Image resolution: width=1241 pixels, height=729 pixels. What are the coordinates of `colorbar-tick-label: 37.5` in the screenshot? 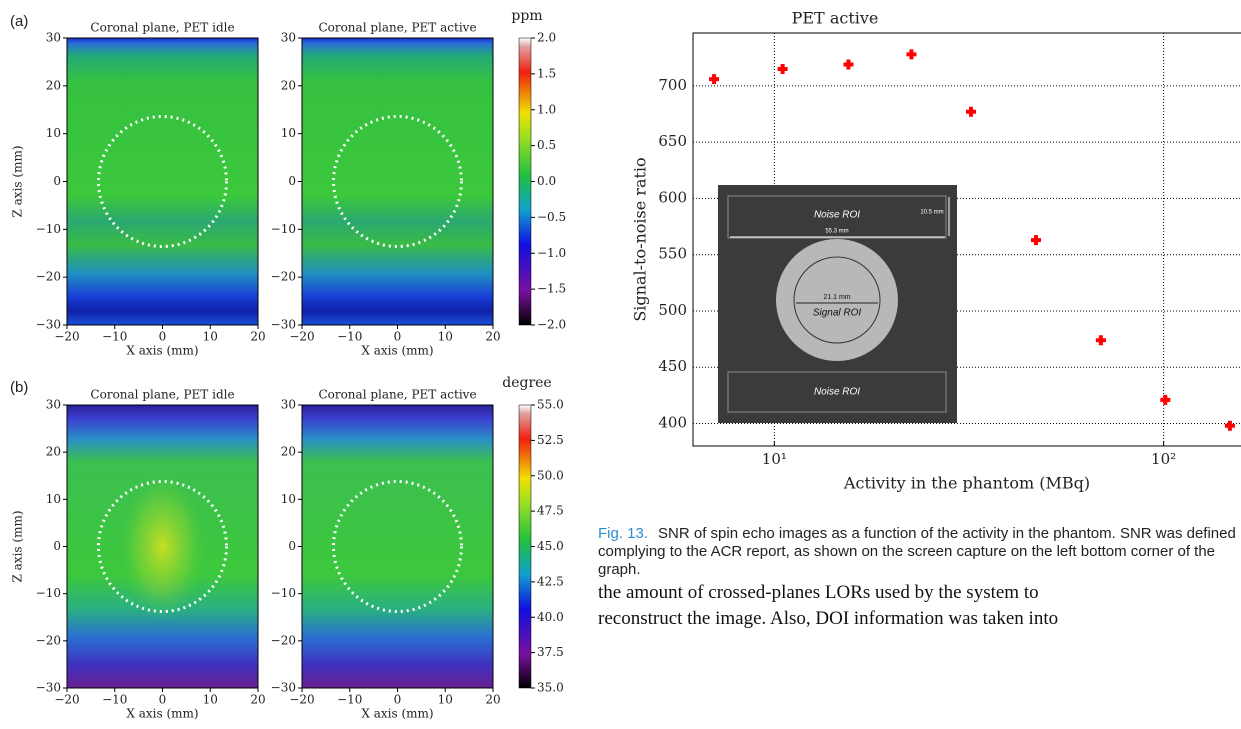 It's located at (550, 652).